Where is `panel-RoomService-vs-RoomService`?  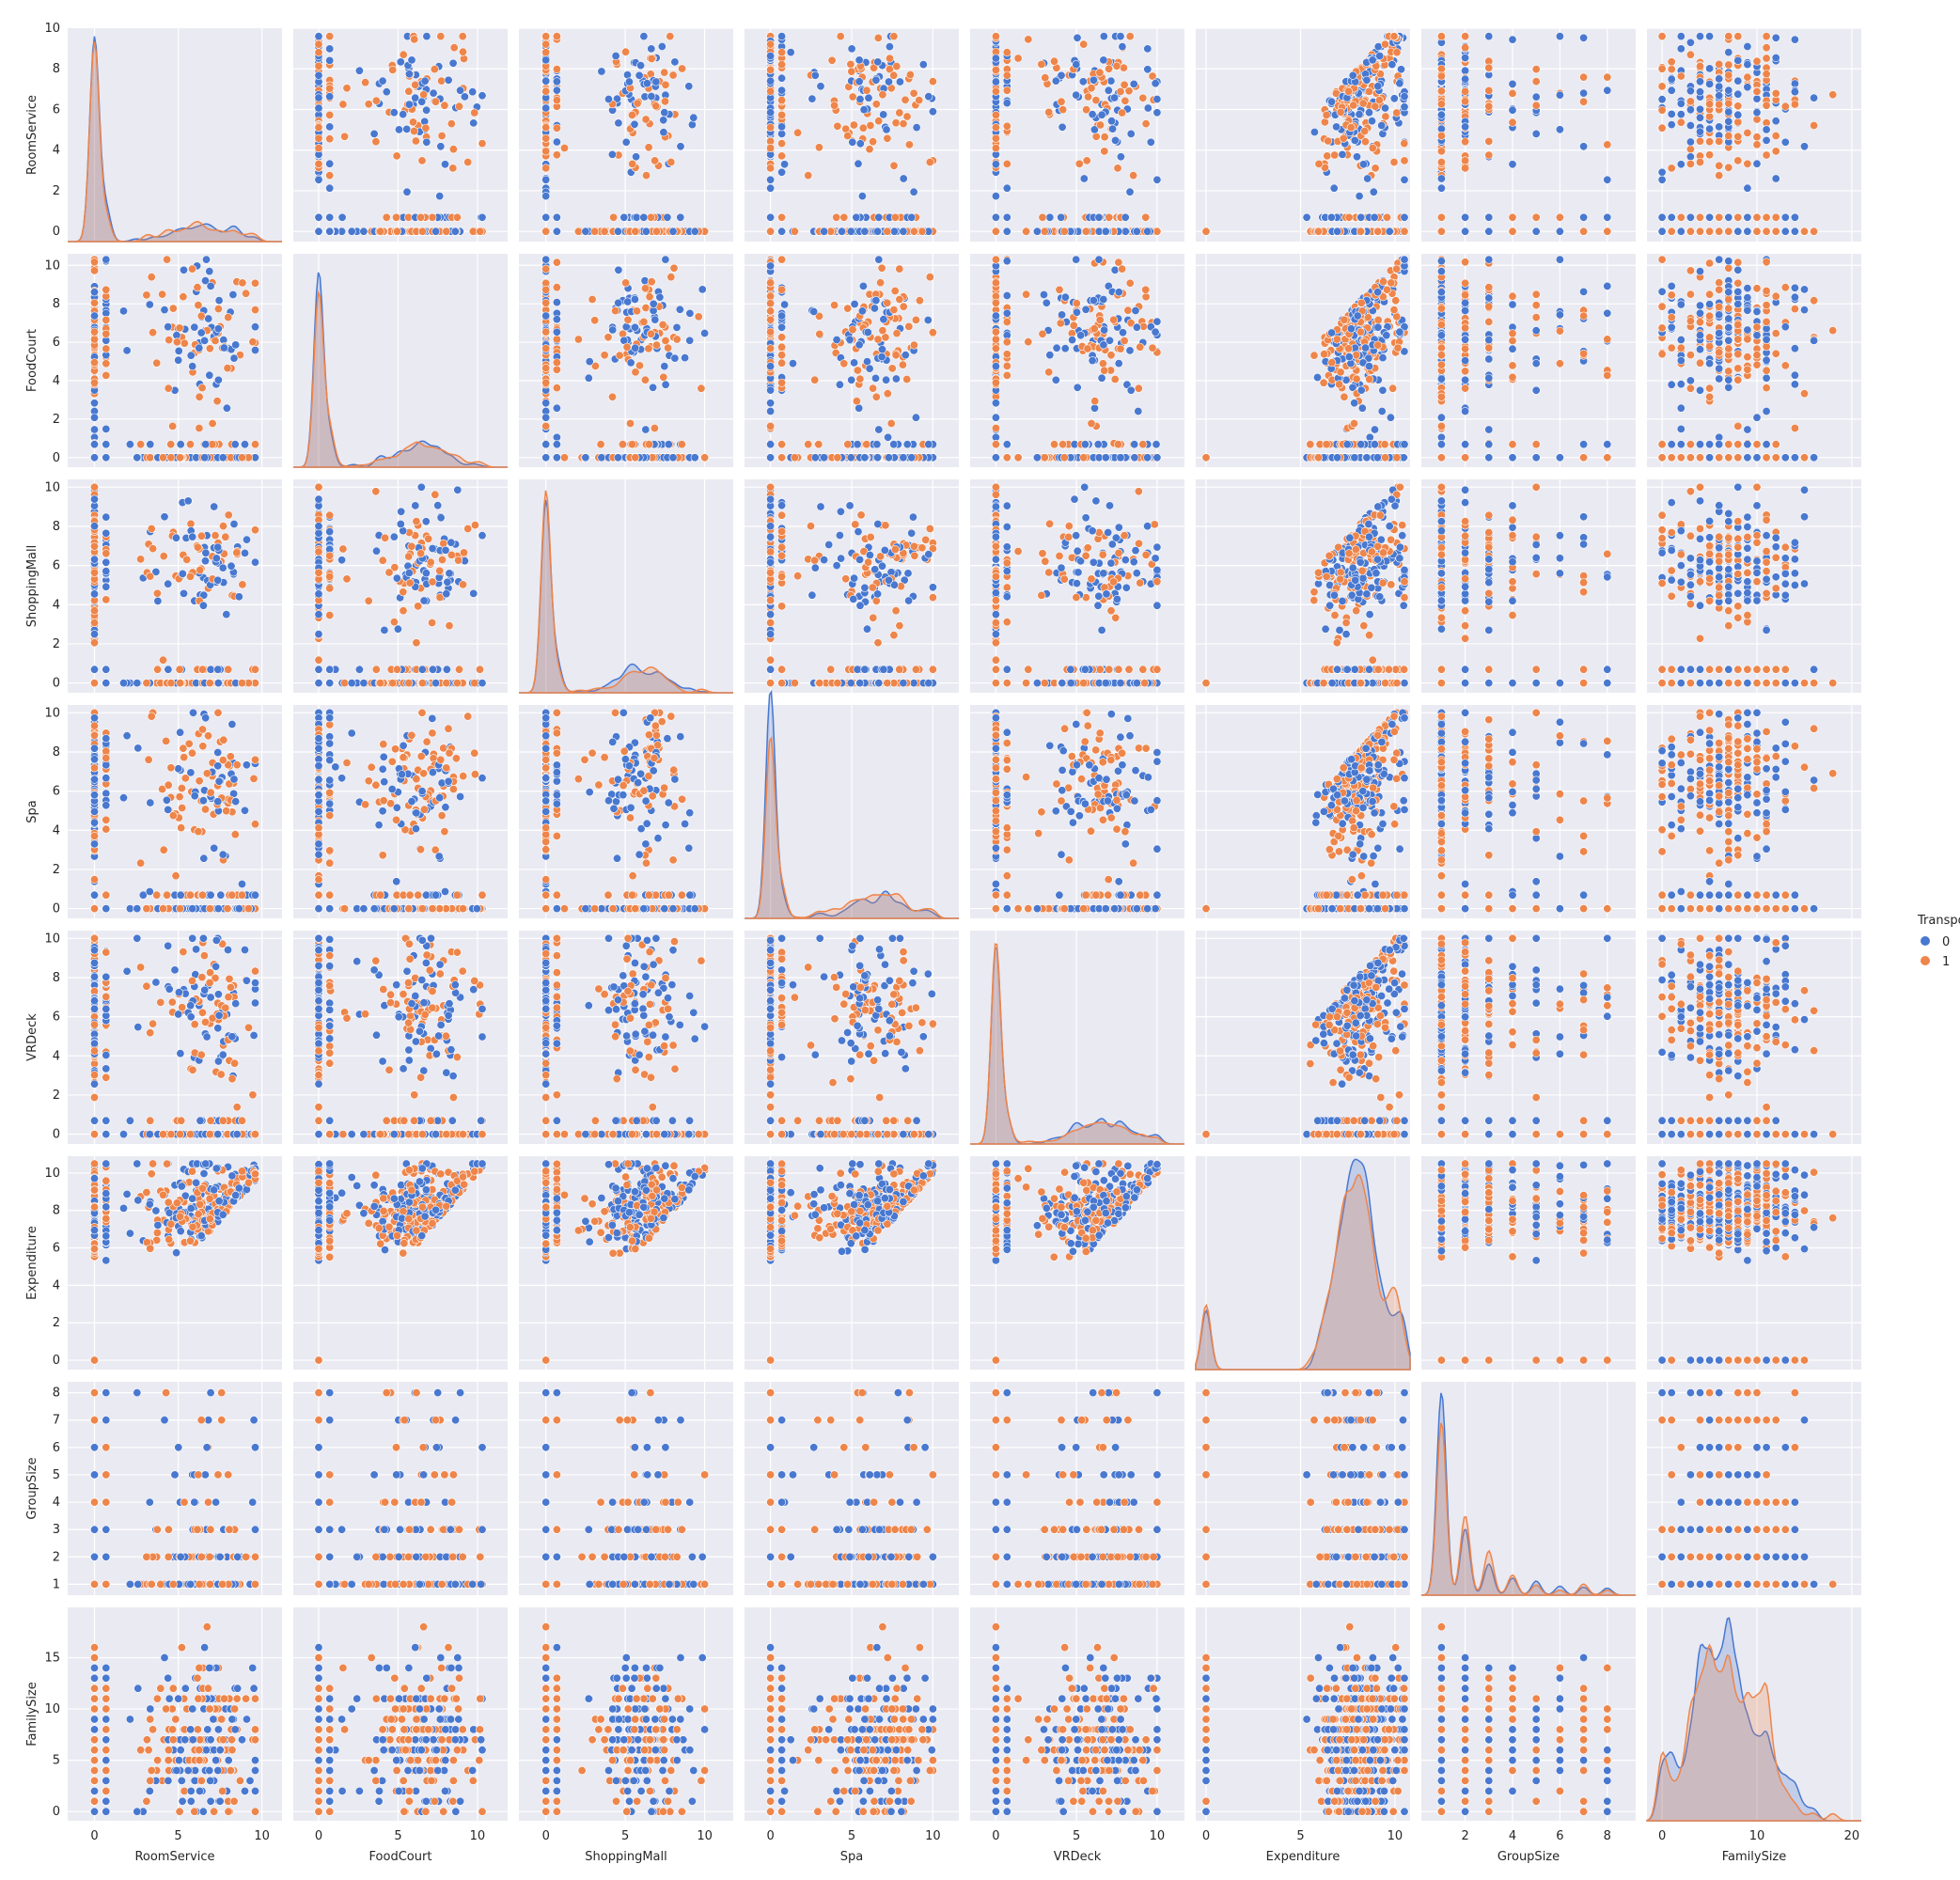 panel-RoomService-vs-RoomService is located at coordinates (175, 135).